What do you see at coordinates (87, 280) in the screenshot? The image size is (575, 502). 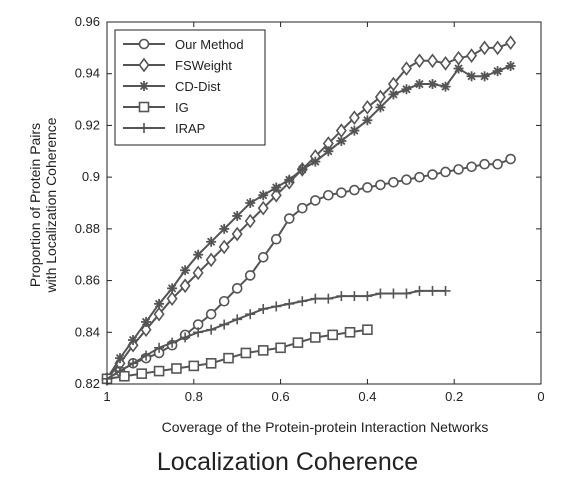 I see `y-tick-label: 0.86` at bounding box center [87, 280].